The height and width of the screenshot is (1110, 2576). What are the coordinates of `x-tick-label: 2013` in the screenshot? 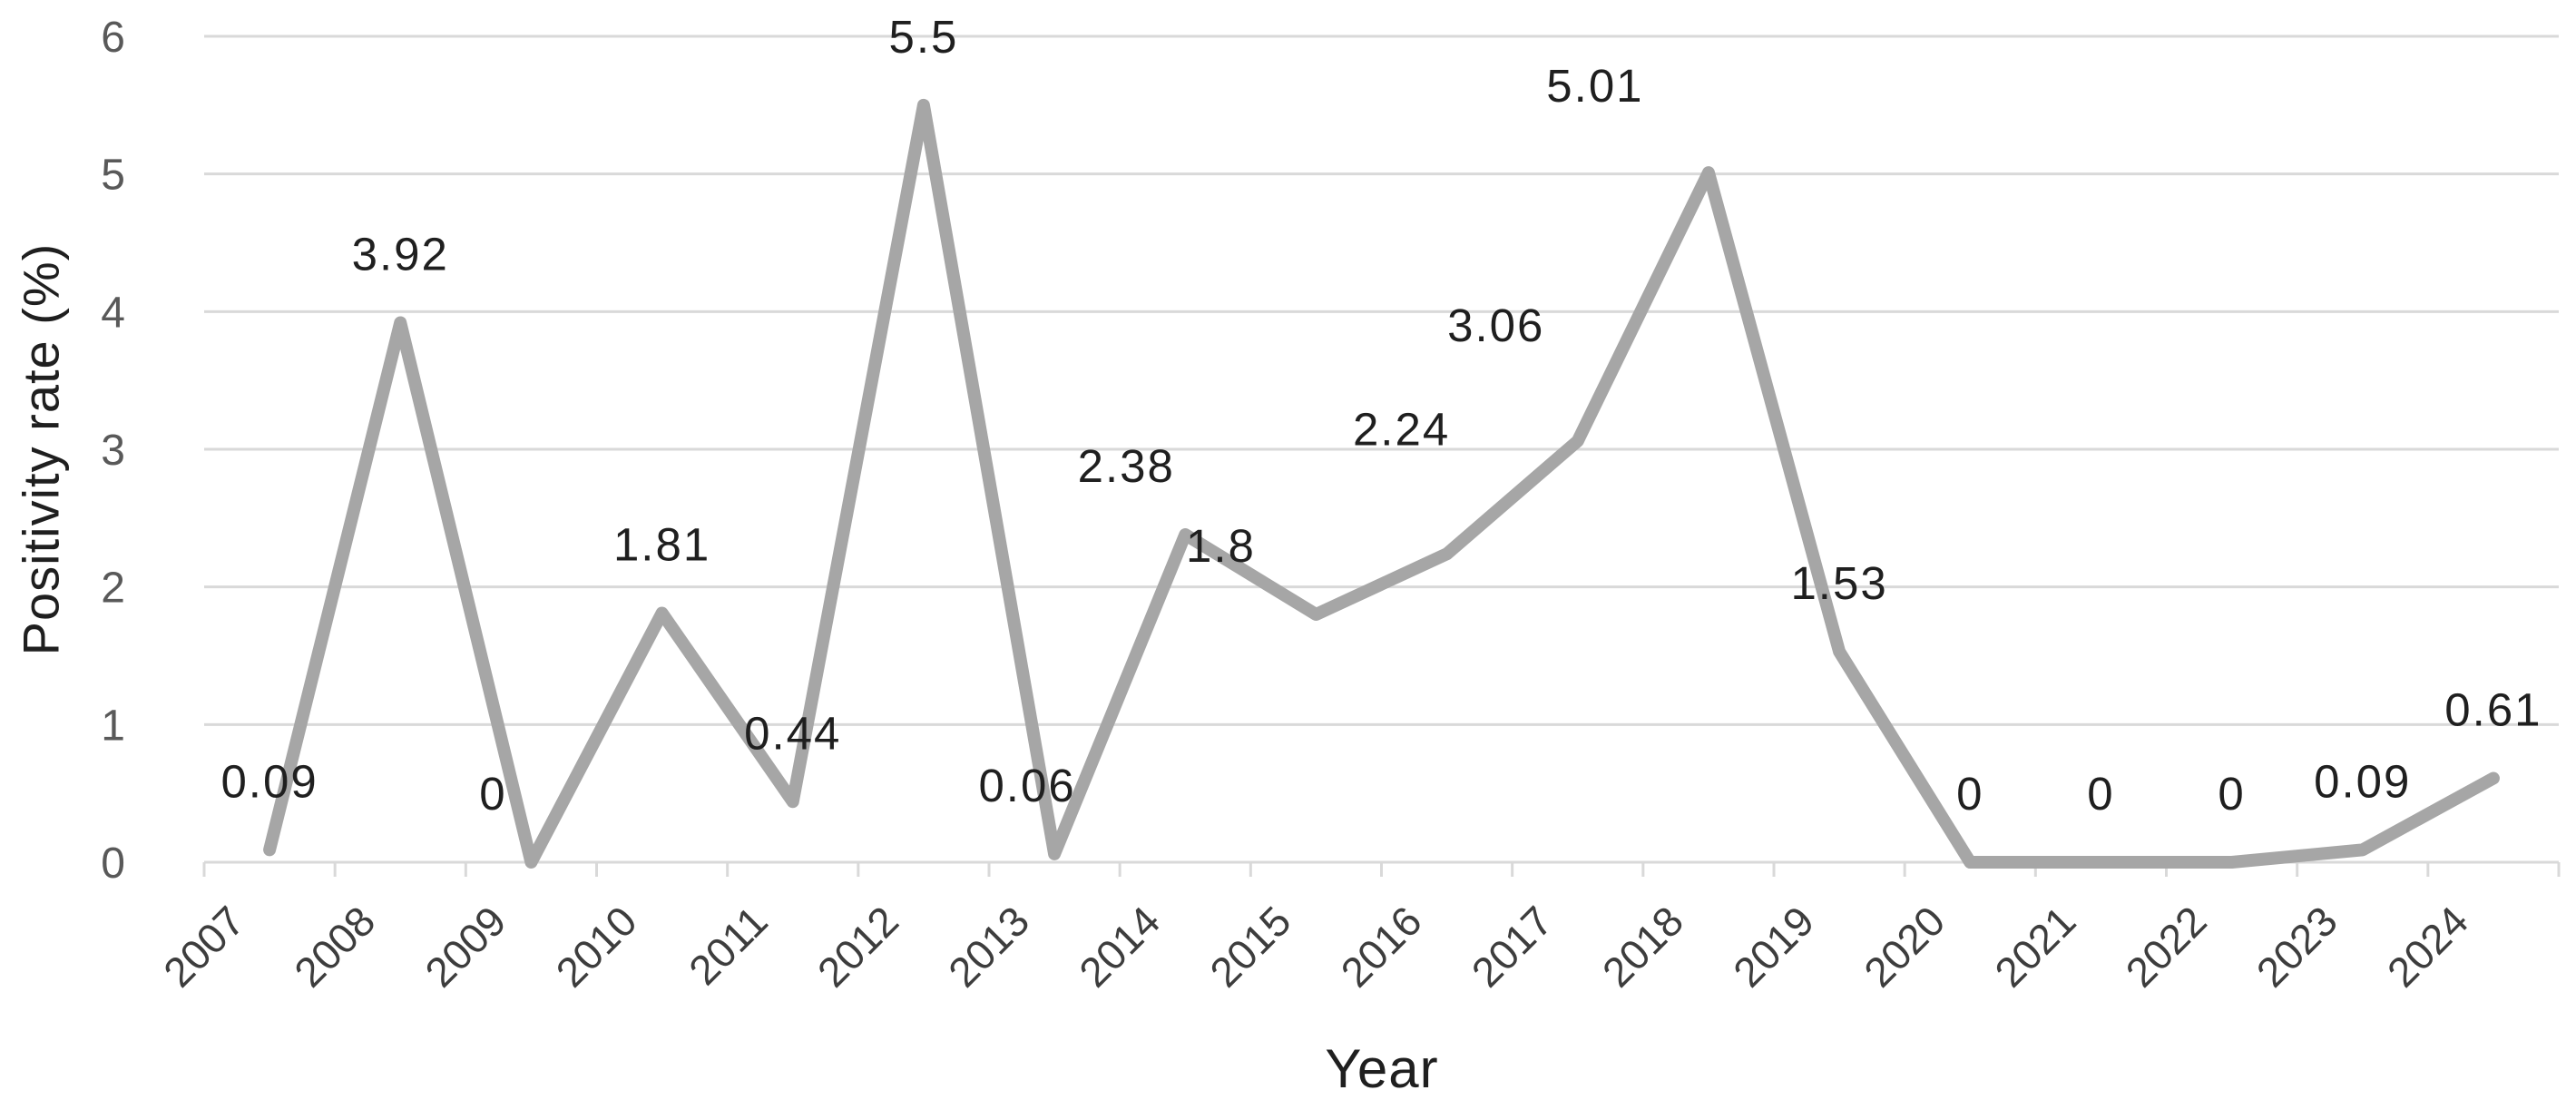 It's located at (988, 947).